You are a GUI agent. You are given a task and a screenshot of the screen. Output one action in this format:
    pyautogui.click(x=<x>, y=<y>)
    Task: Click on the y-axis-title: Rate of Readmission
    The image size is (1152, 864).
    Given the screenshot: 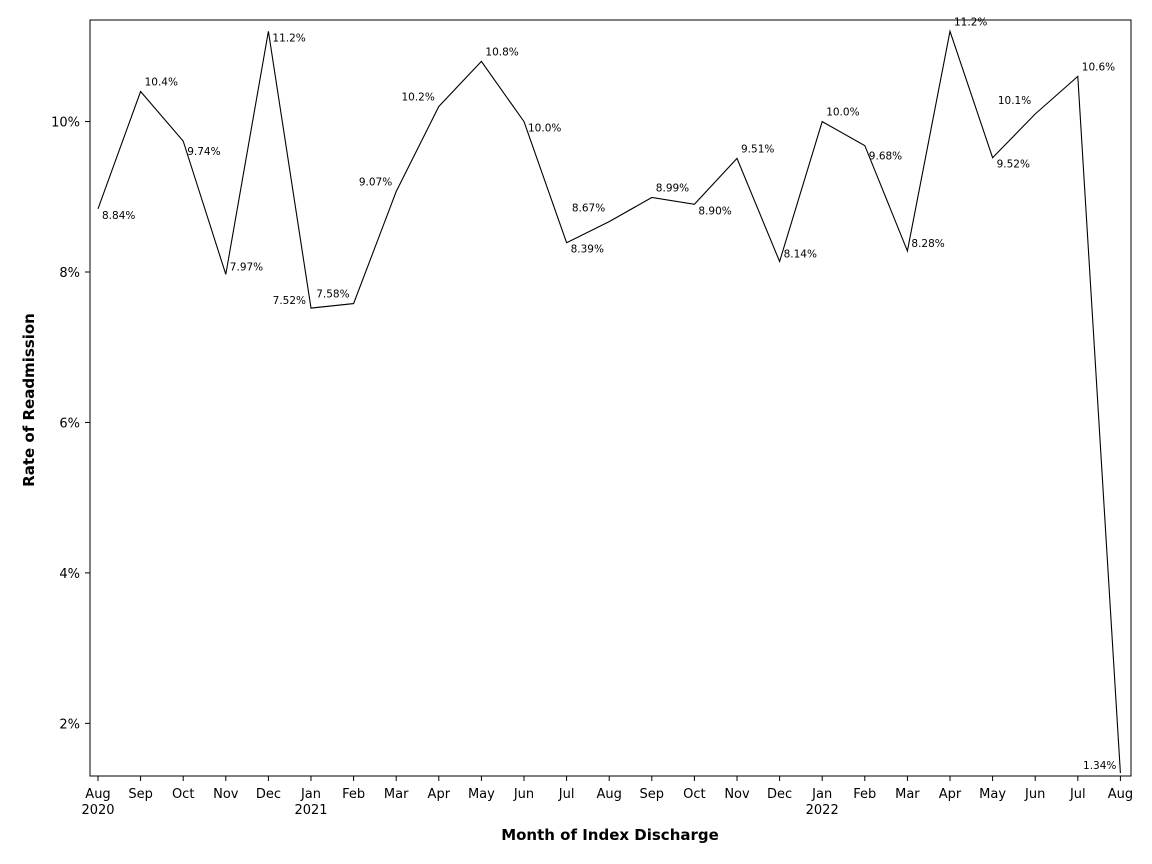 What is the action you would take?
    pyautogui.click(x=29, y=400)
    